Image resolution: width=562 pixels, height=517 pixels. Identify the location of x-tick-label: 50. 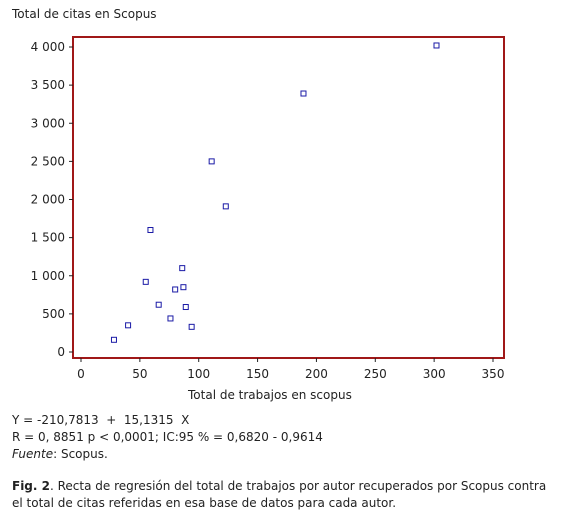
(139, 374).